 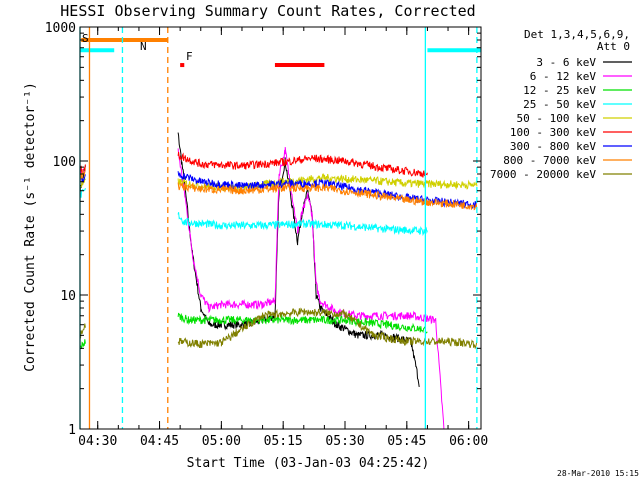 I want to click on x-tick-label: 06:00, so click(x=468, y=441).